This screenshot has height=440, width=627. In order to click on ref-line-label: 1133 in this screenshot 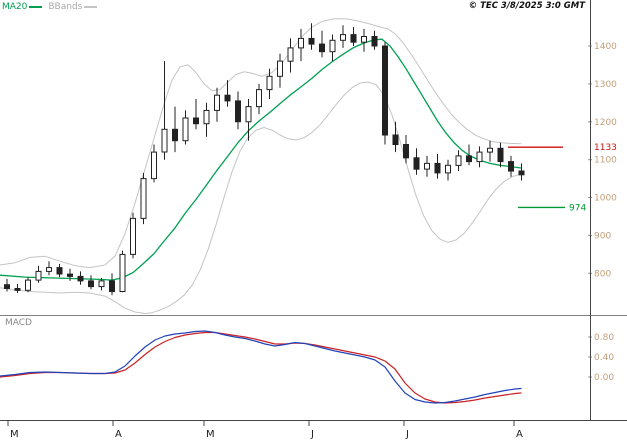, I will do `click(605, 148)`.